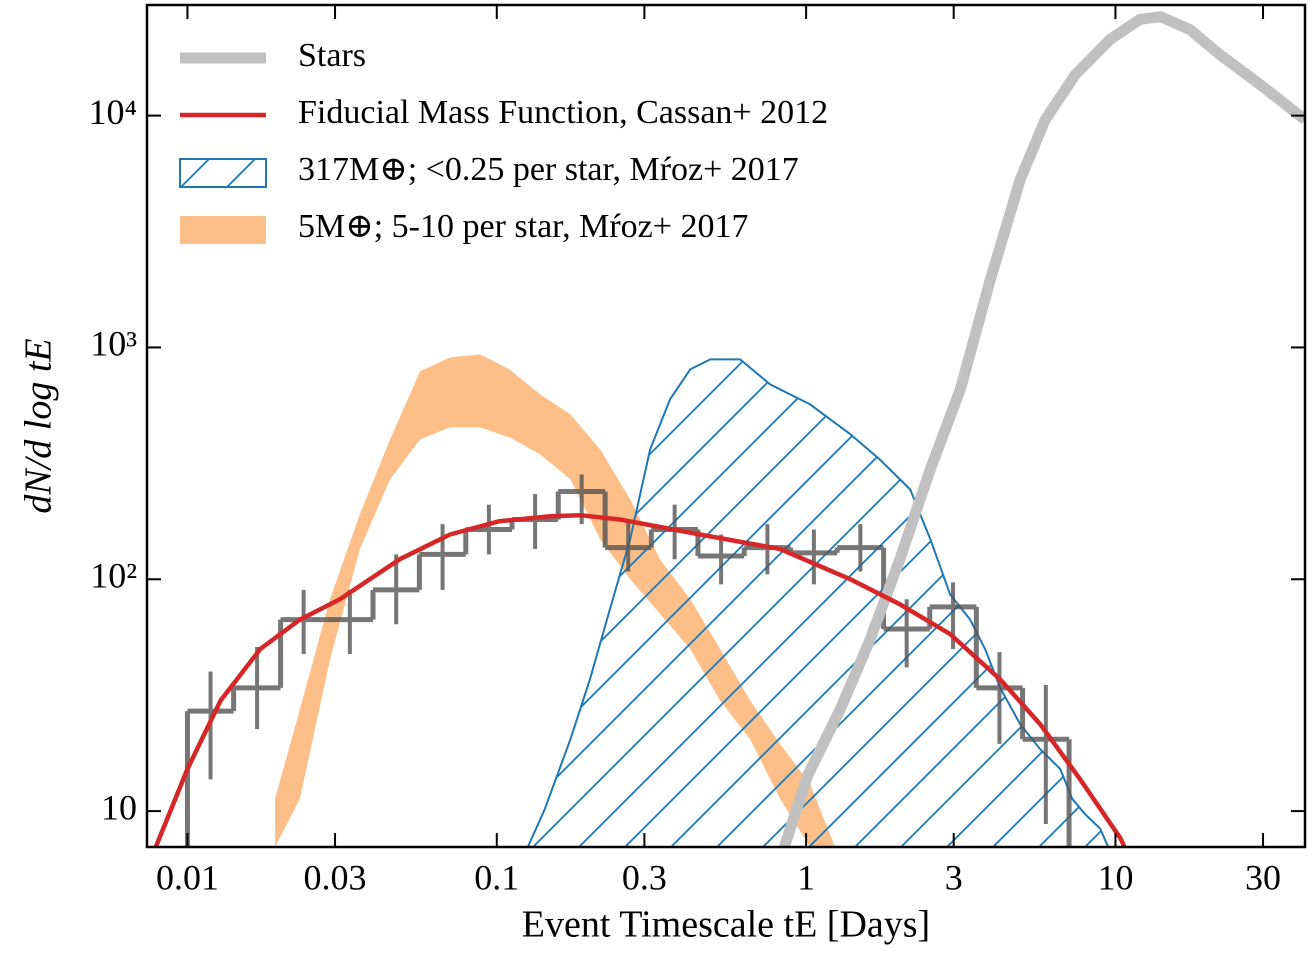  I want to click on y-axis-label: dN/d log tE, so click(39, 425).